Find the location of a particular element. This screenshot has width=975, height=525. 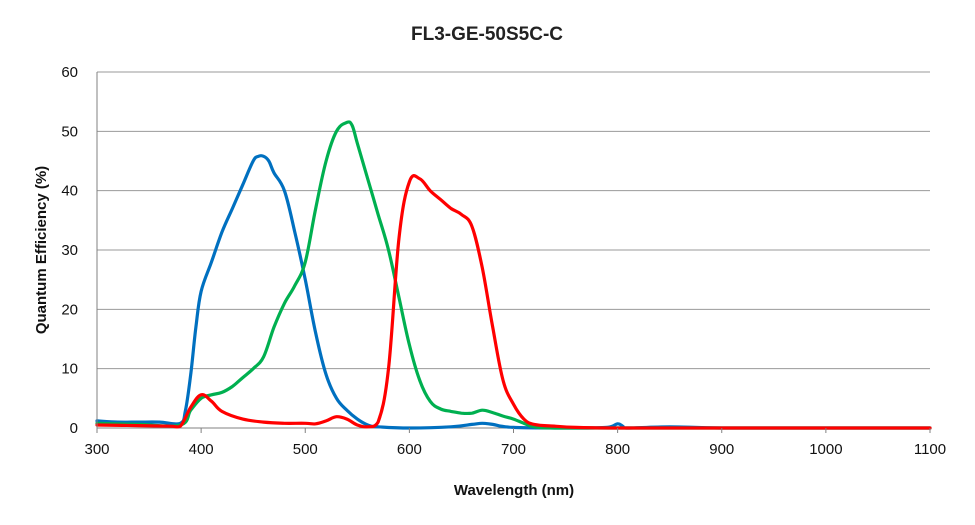

x-tick-label: 400 is located at coordinates (201, 449).